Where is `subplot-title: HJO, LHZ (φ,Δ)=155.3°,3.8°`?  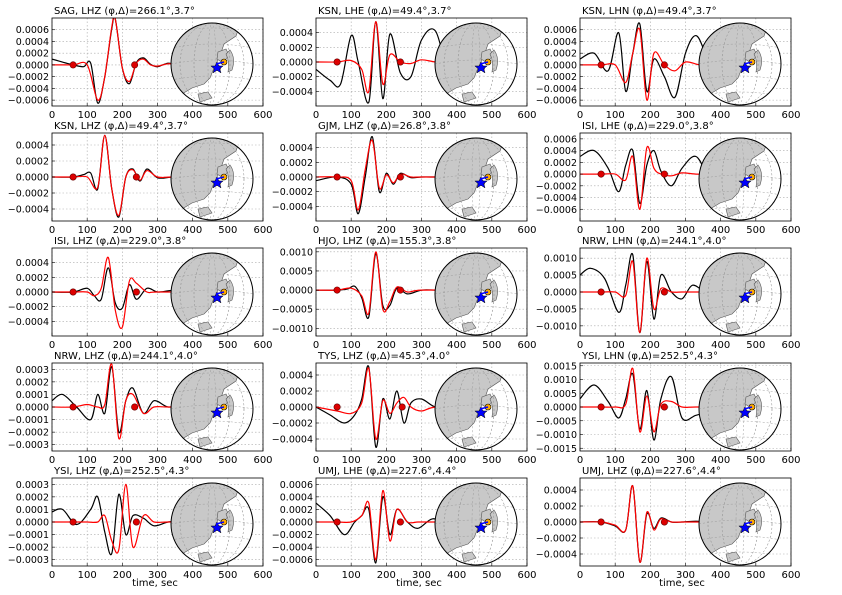 subplot-title: HJO, LHZ (φ,Δ)=155.3°,3.8° is located at coordinates (387, 241).